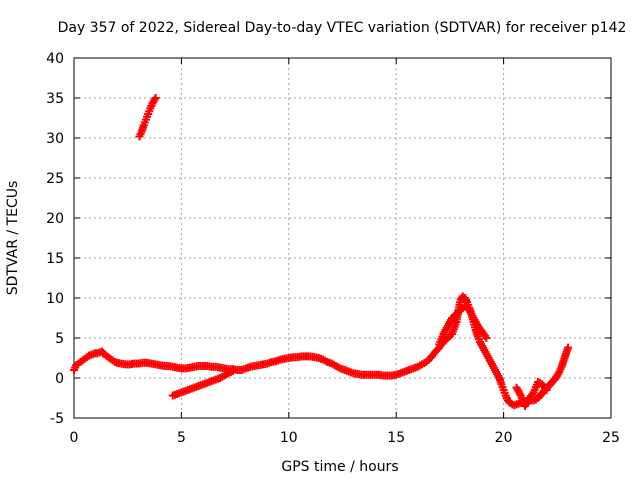 This screenshot has height=480, width=640. Describe the element at coordinates (611, 438) in the screenshot. I see `x-tick-label: 25` at that location.